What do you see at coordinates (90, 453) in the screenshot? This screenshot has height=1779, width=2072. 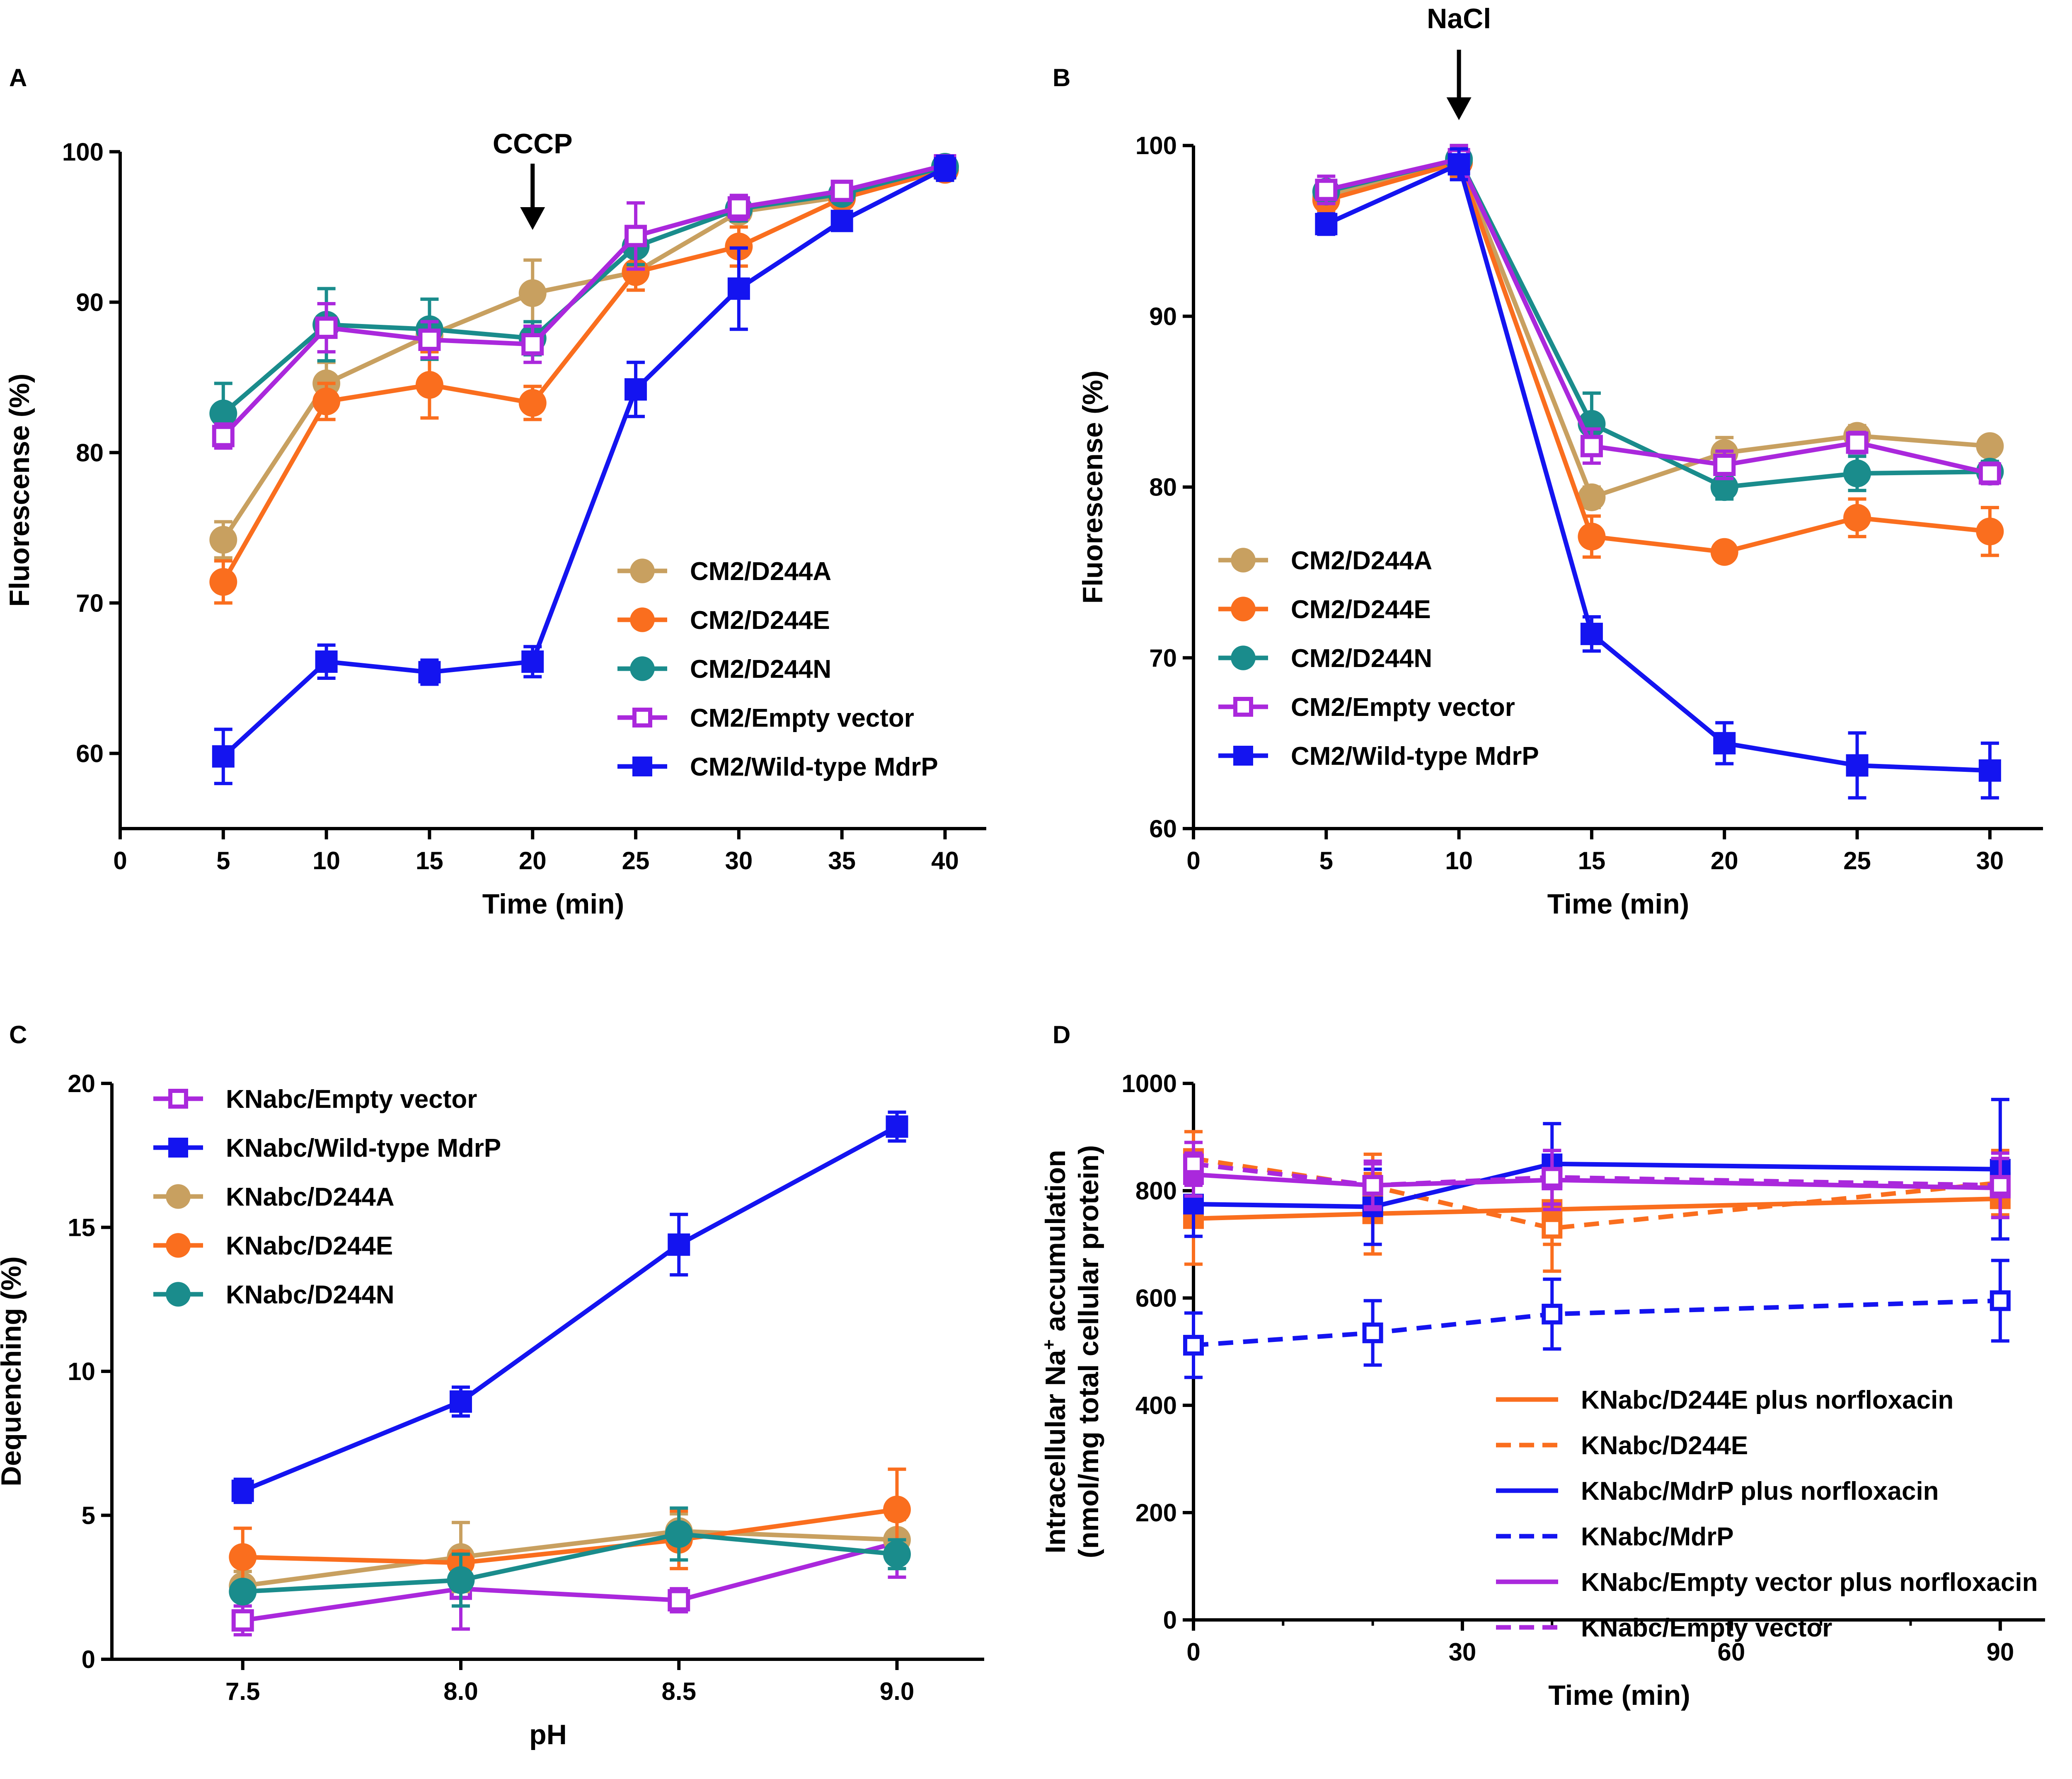 I see `y-tick-label-a-80: 80` at bounding box center [90, 453].